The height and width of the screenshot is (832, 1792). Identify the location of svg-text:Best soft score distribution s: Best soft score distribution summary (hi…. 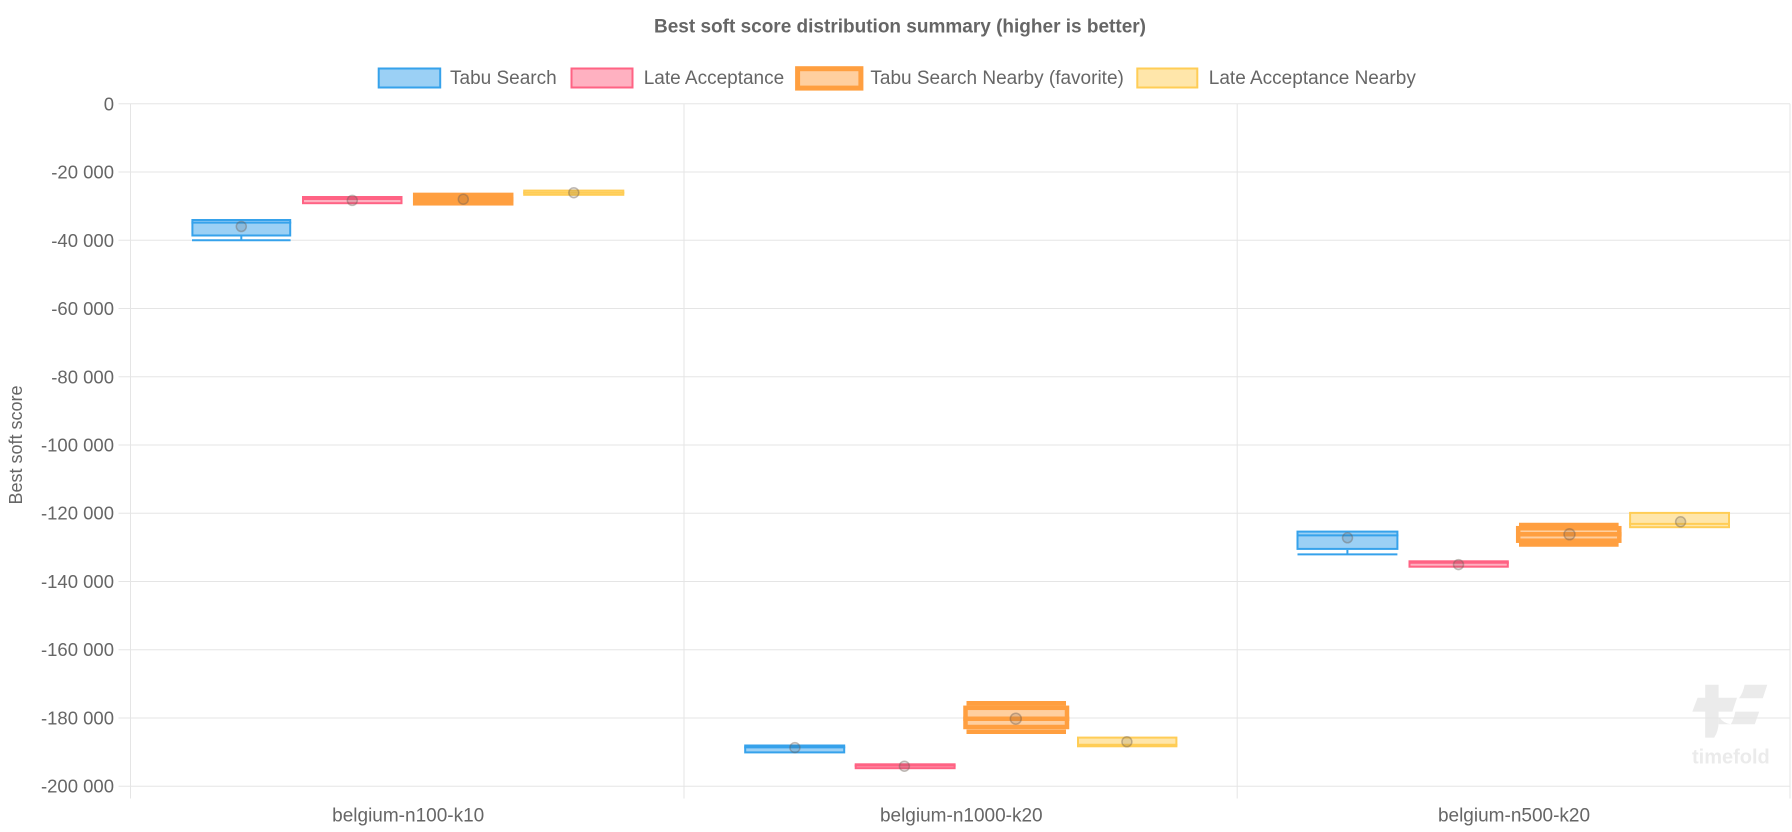
(900, 26).